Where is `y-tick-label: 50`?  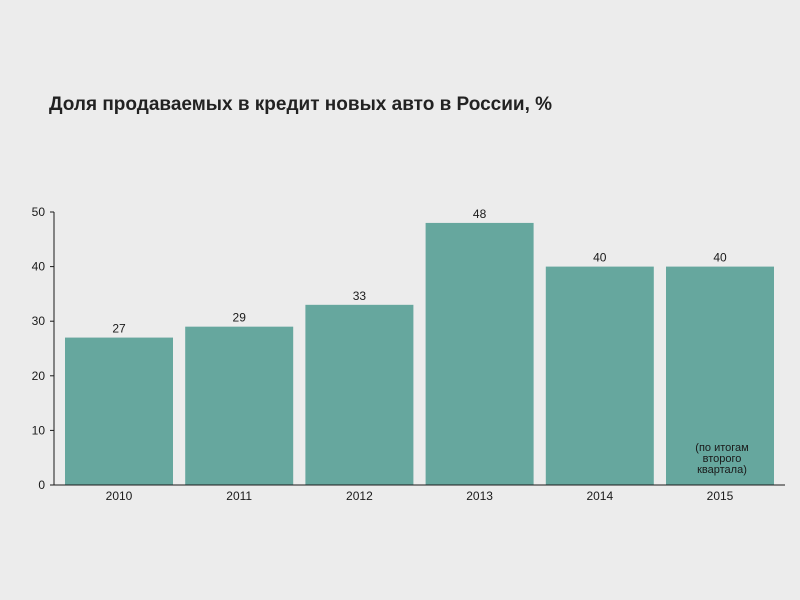
y-tick-label: 50 is located at coordinates (39, 212).